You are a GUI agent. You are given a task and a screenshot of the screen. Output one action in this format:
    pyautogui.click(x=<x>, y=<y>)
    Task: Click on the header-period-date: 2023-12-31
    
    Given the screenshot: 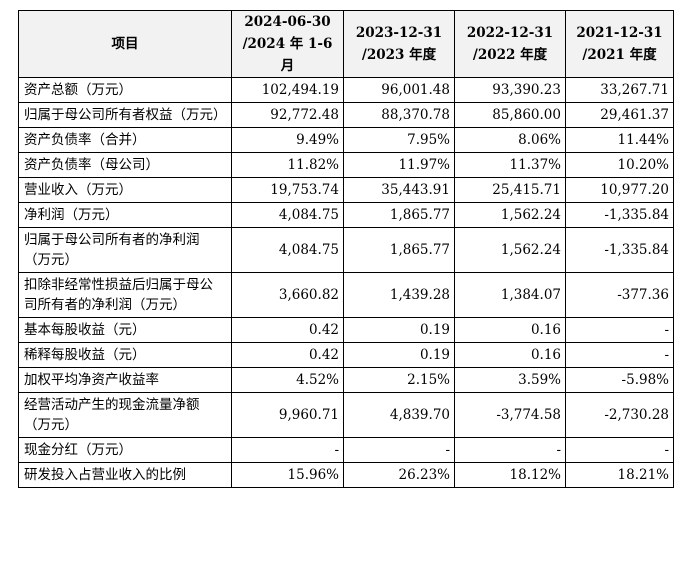 What is the action you would take?
    pyautogui.click(x=399, y=33)
    